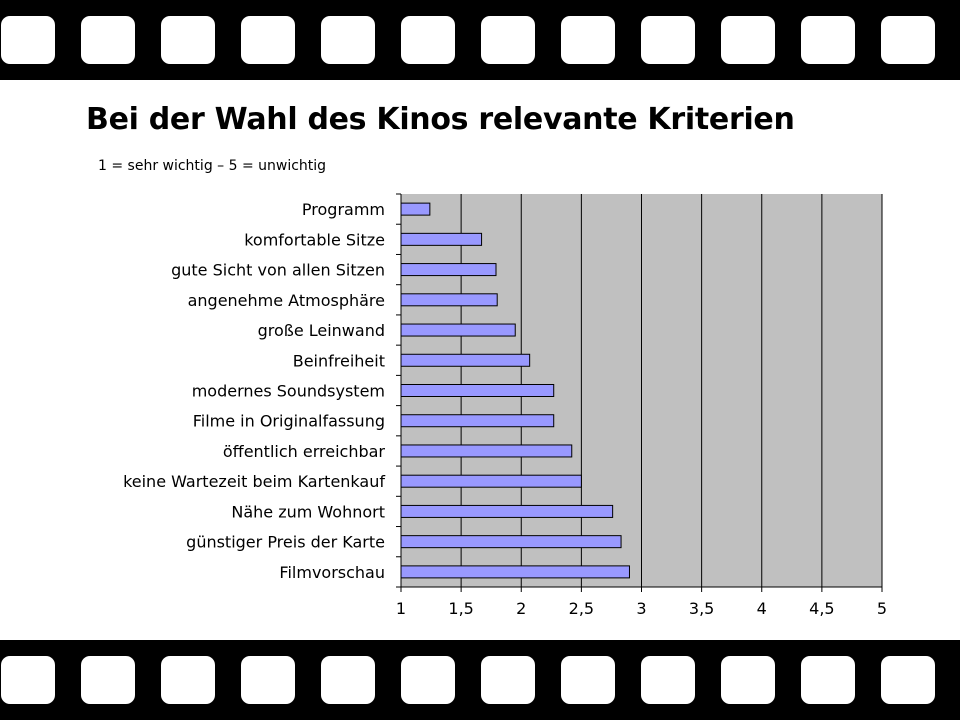 This screenshot has height=720, width=960. Describe the element at coordinates (521, 608) in the screenshot. I see `x-tick-label: 2` at that location.